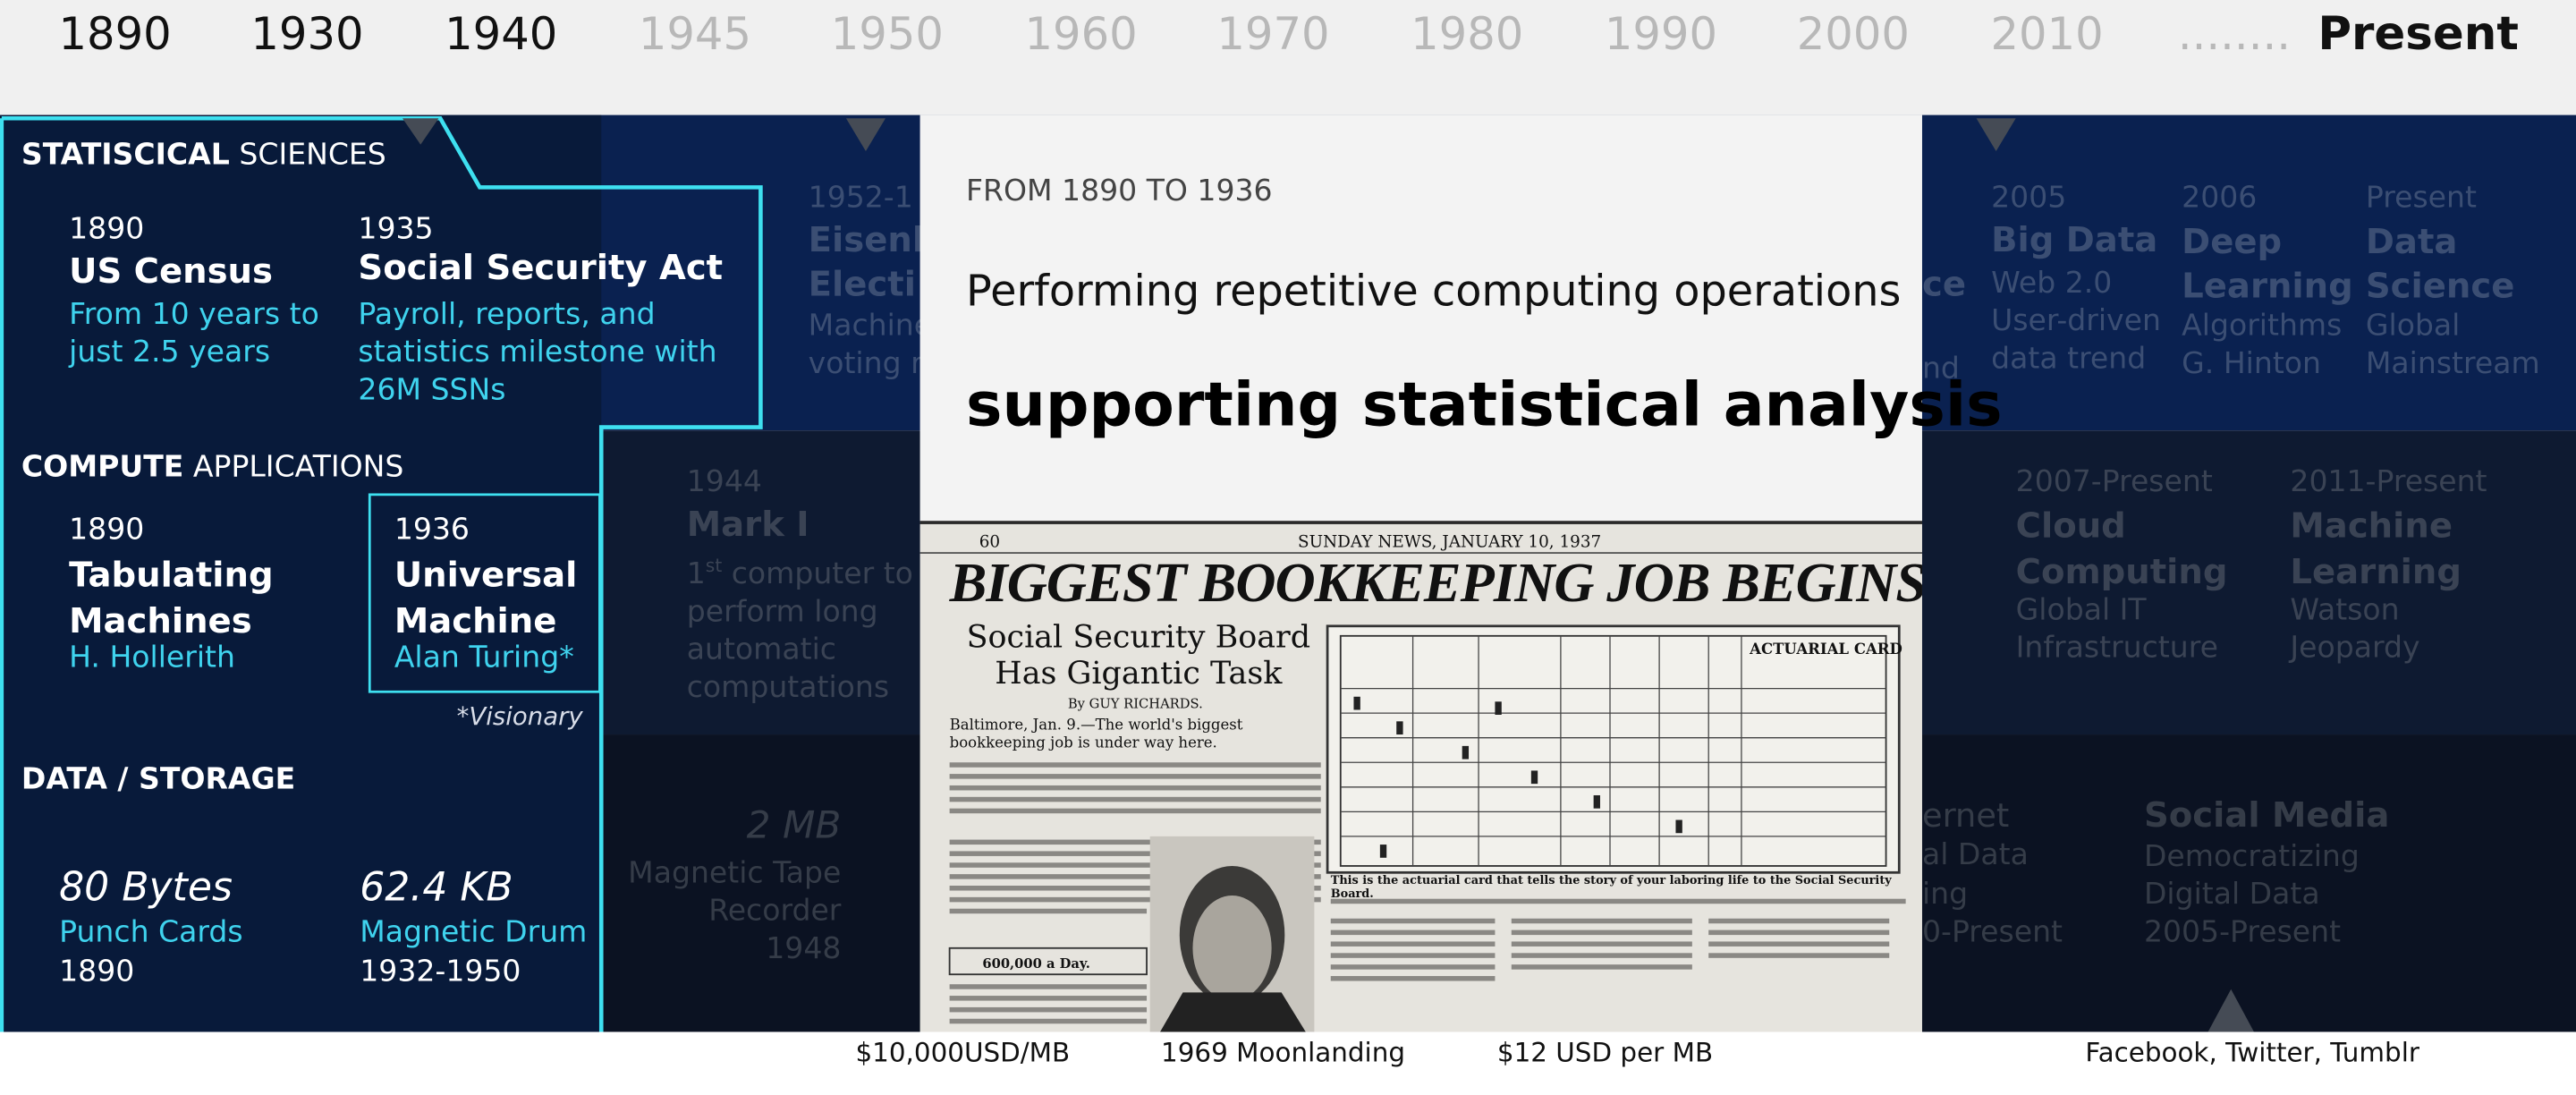 The width and height of the screenshot is (2576, 1095). What do you see at coordinates (735, 892) in the screenshot?
I see `faded-medium: Magnetic Tape Recorder` at bounding box center [735, 892].